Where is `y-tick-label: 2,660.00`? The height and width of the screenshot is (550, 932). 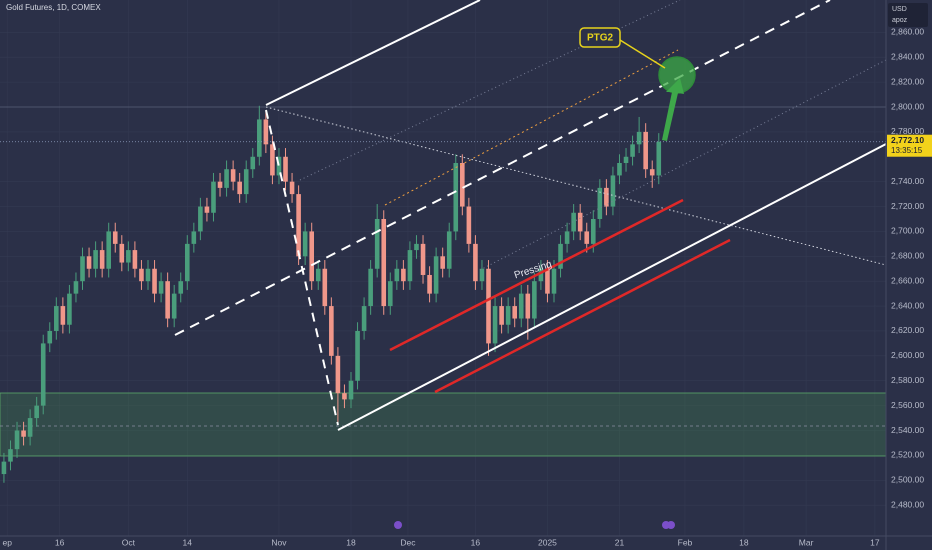
y-tick-label: 2,660.00 is located at coordinates (907, 280).